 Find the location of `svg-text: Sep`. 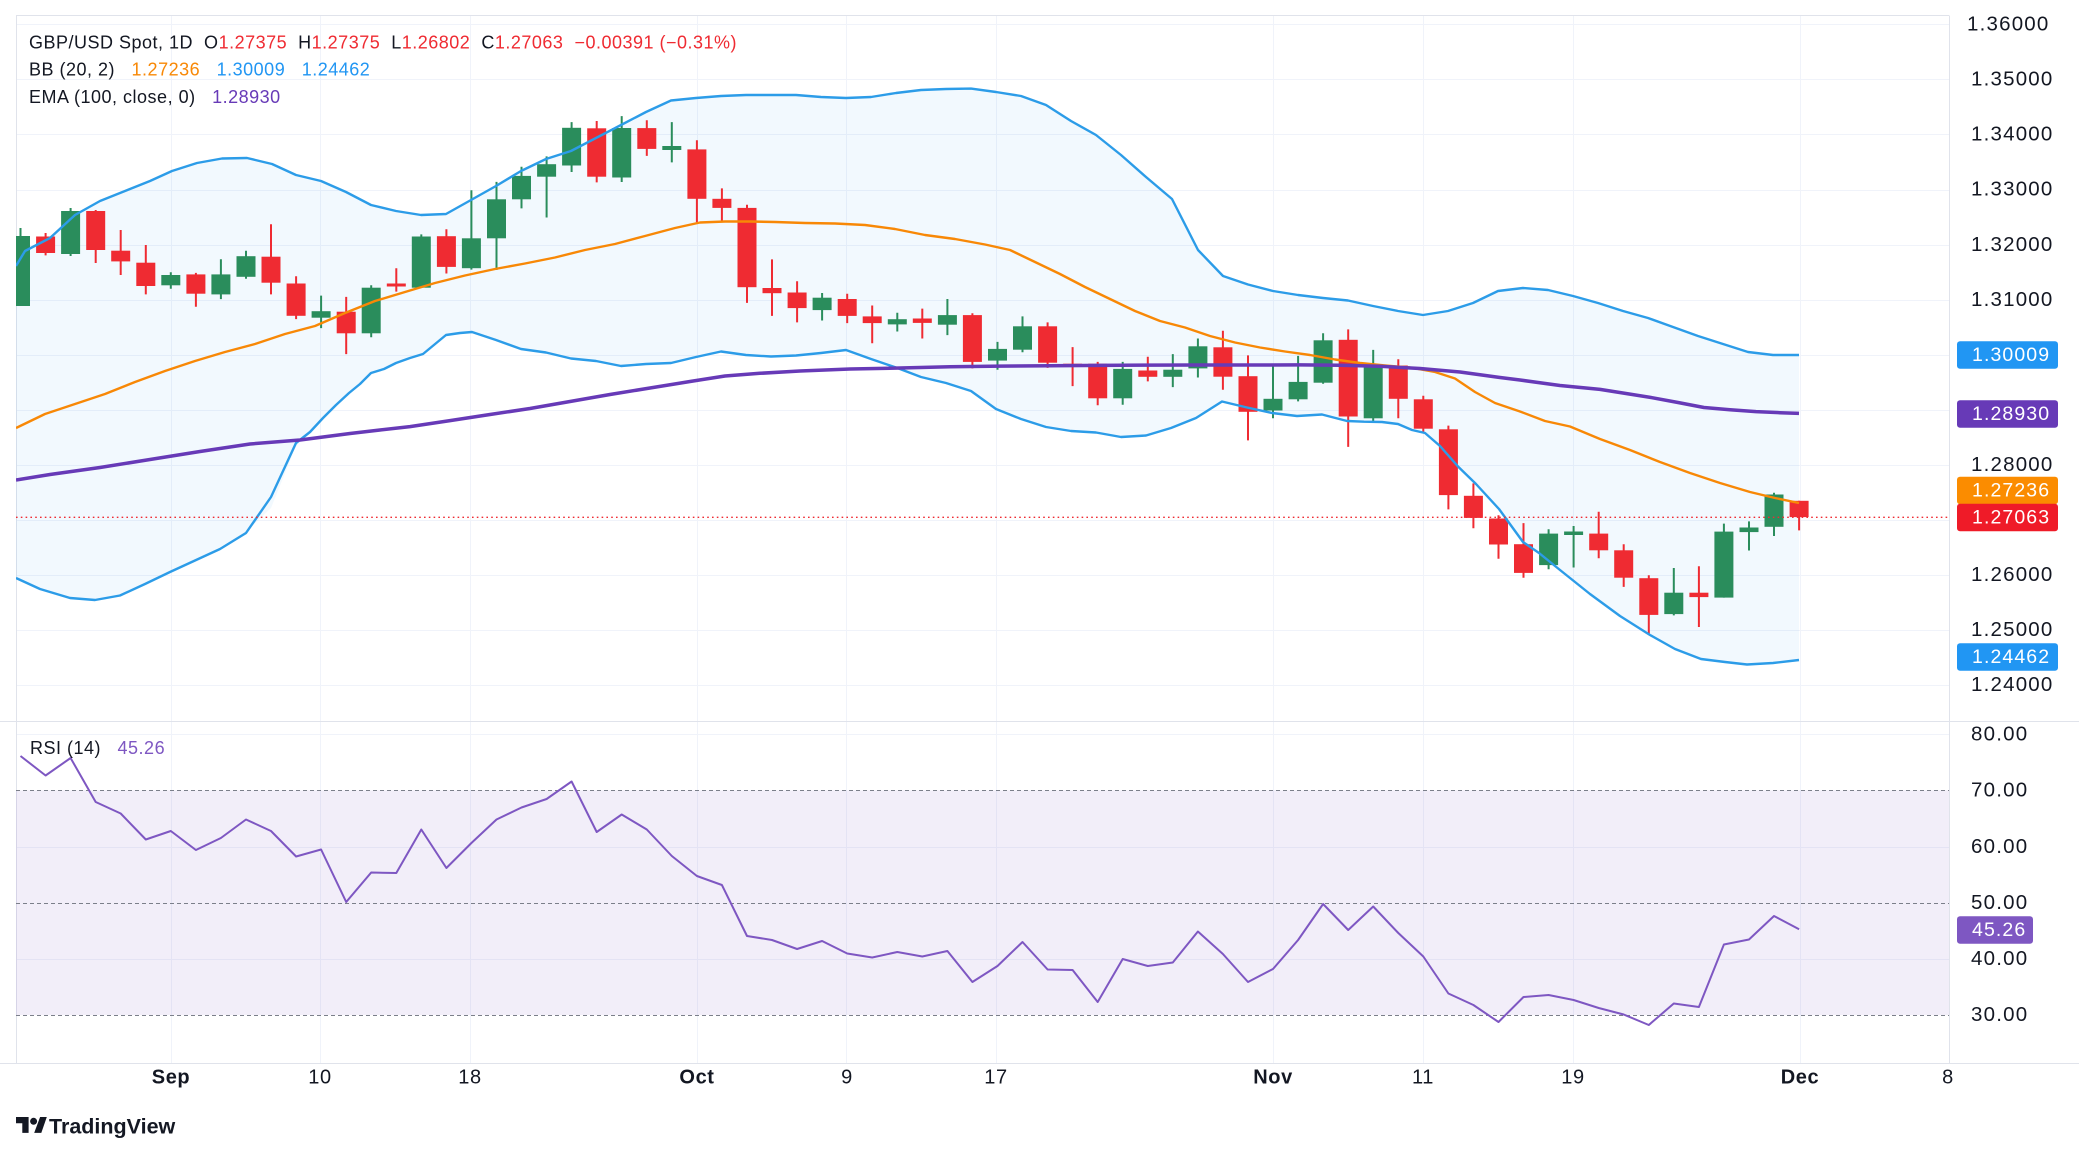

svg-text: Sep is located at coordinates (171, 1078).